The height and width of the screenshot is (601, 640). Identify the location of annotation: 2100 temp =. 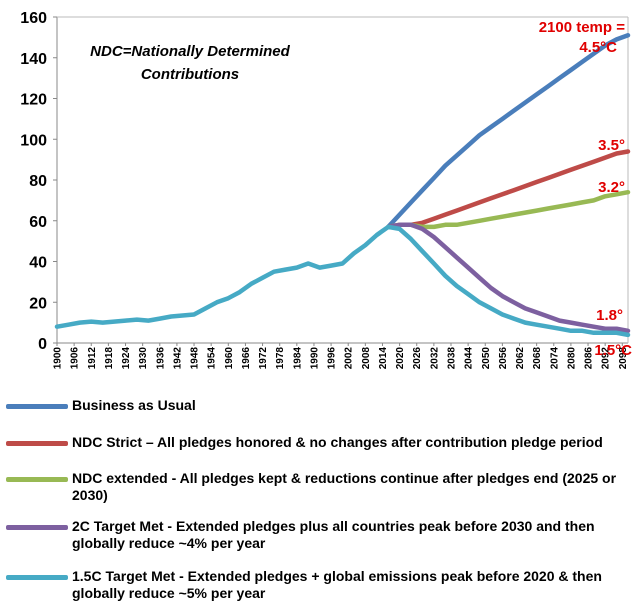
(582, 27).